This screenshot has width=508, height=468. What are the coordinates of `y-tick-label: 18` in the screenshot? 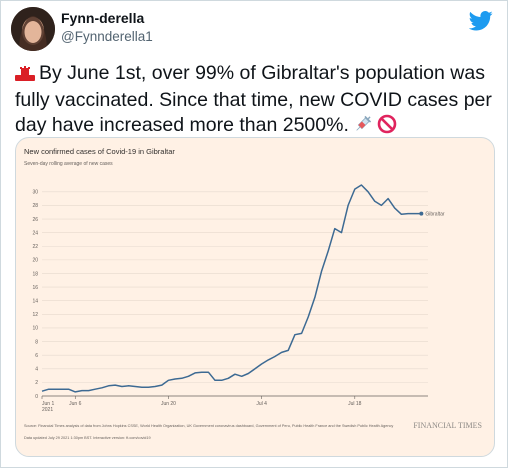 It's located at (35, 274).